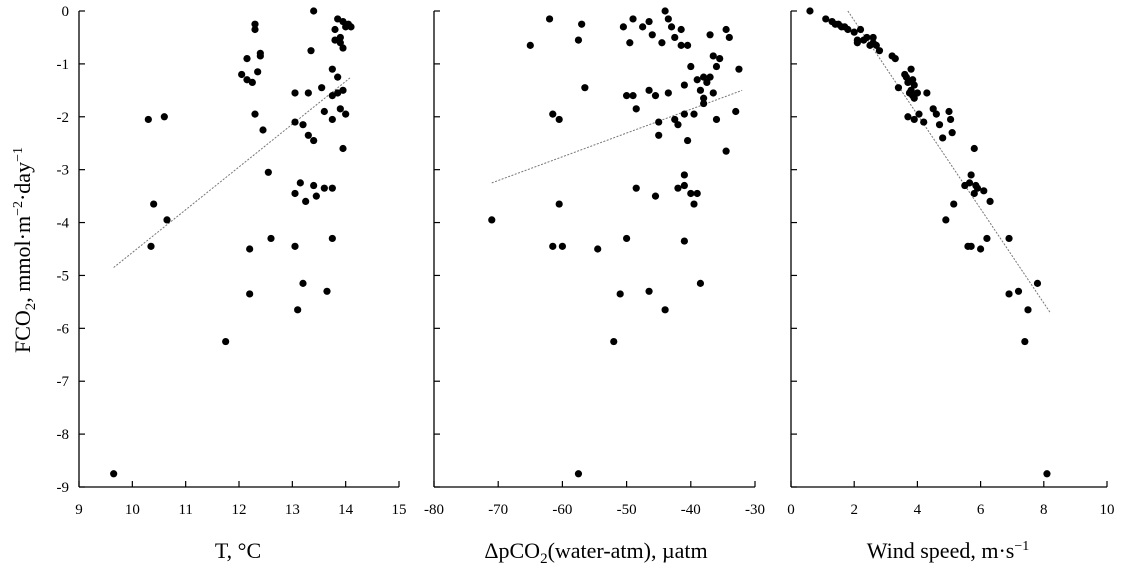 This screenshot has width=1126, height=568. I want to click on x-tick-label: 12, so click(239, 510).